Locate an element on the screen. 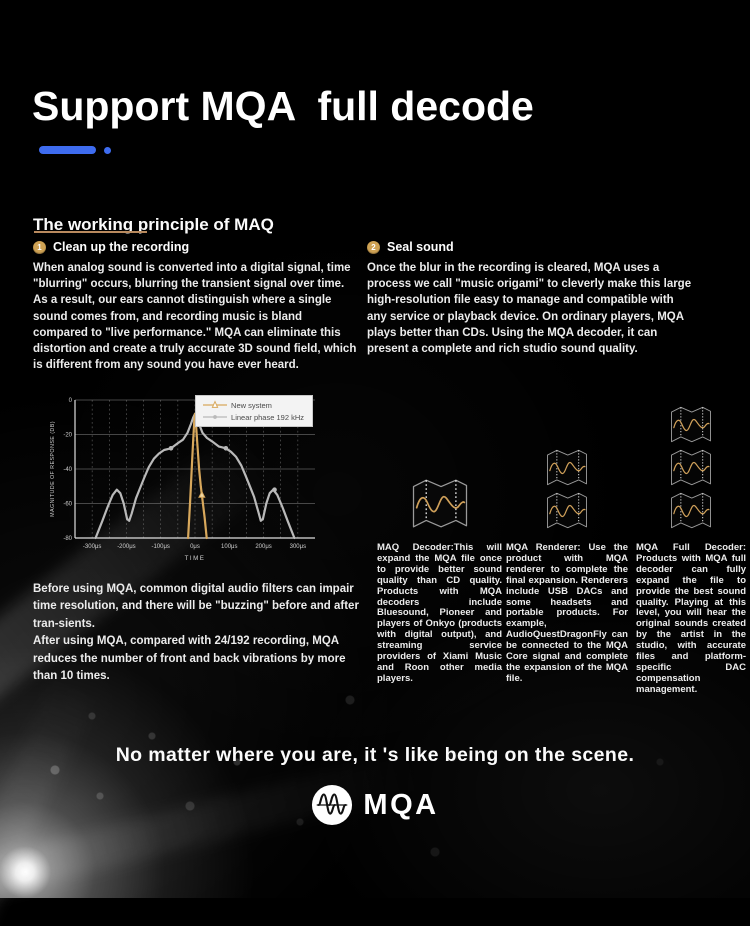 This screenshot has height=926, width=750. svg-text: -300μs is located at coordinates (92, 547).